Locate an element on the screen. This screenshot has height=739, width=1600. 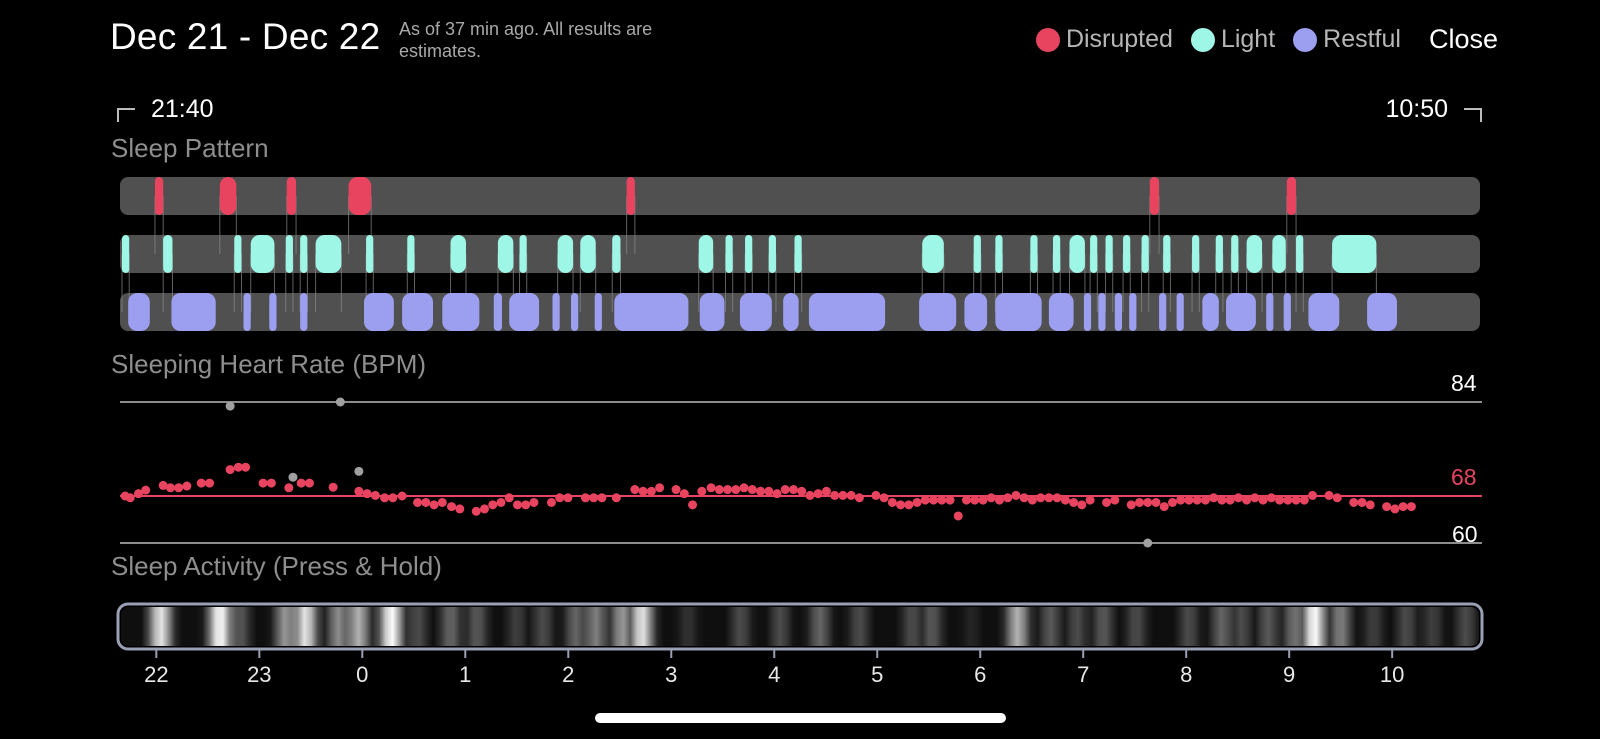
light-dot-icon is located at coordinates (1202, 39).